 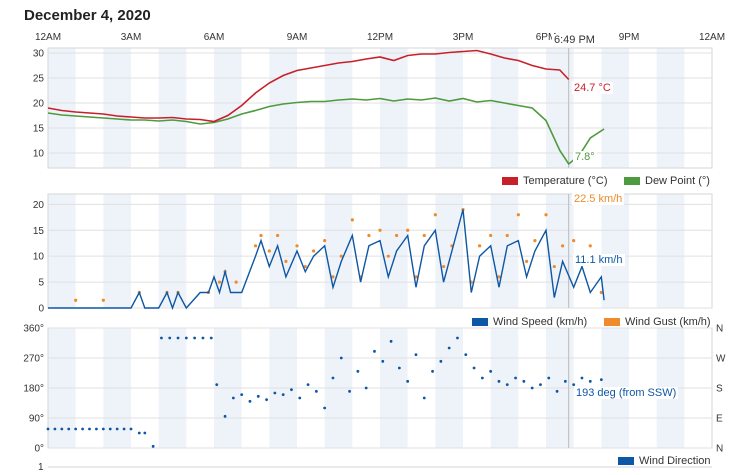 What do you see at coordinates (668, 322) in the screenshot?
I see `wind-gust-legend-label: Wind Gust (km/h)` at bounding box center [668, 322].